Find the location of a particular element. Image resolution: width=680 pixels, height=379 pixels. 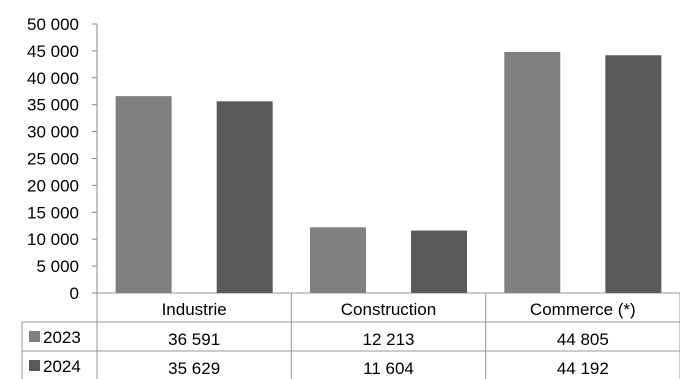

y-tick-label: 0 is located at coordinates (74, 293).